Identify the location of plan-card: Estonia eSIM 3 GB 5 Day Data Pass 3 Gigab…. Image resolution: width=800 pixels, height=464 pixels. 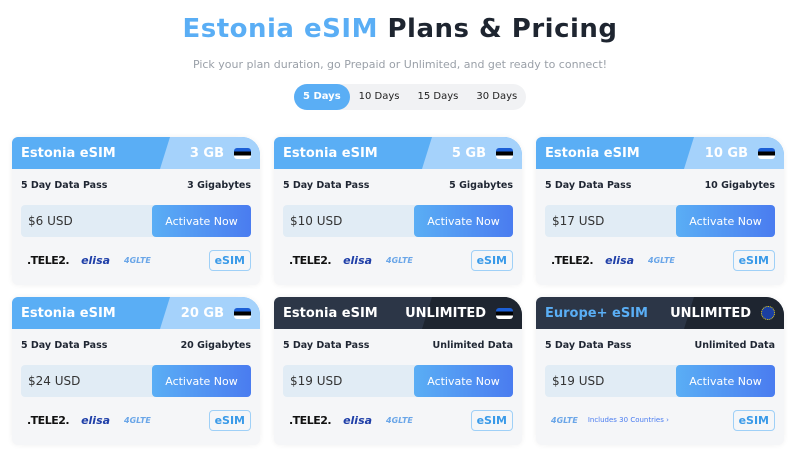
(136, 211).